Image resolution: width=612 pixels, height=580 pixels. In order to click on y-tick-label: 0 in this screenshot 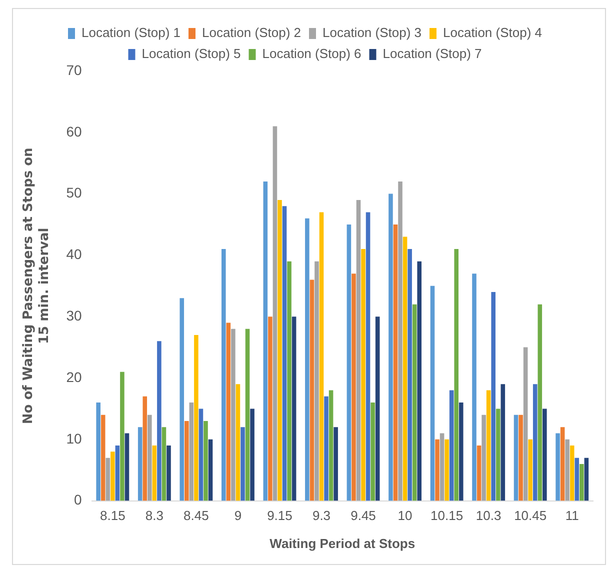, I will do `click(78, 500)`.